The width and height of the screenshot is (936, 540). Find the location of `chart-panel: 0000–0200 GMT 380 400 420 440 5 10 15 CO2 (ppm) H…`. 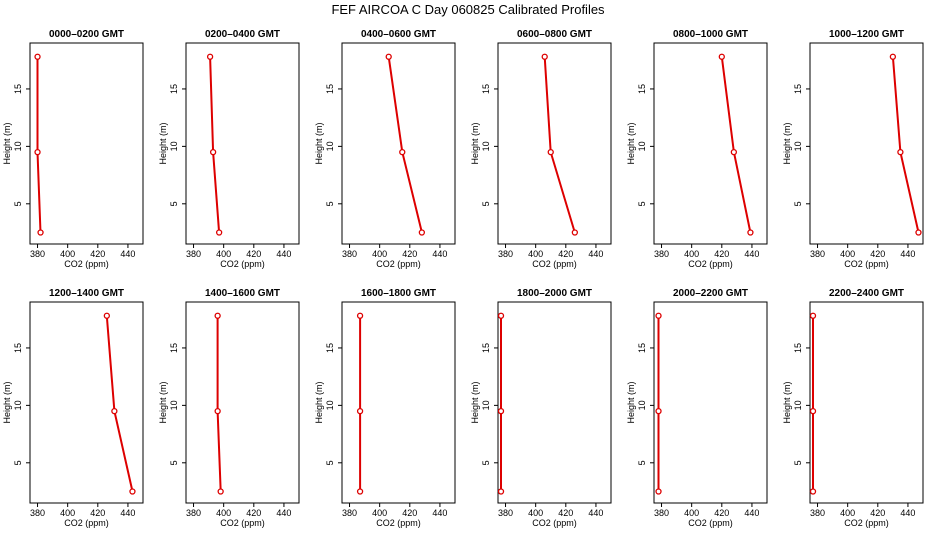

chart-panel: 0000–0200 GMT 380 400 420 440 5 10 15 CO2 (ppm) H… is located at coordinates (73, 149).